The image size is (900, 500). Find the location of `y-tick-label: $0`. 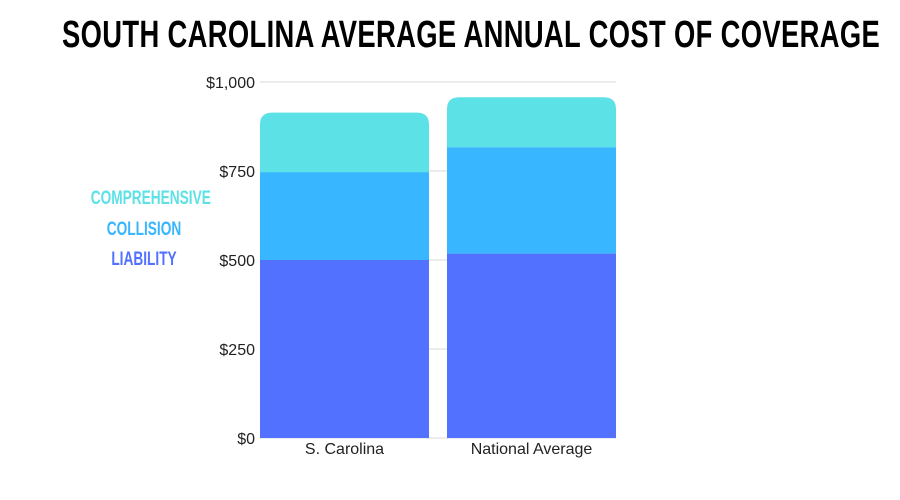

y-tick-label: $0 is located at coordinates (246, 439).